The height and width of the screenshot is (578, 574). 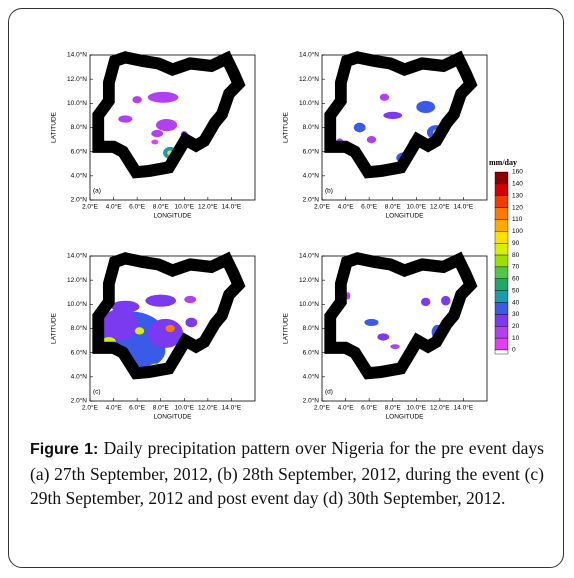 I want to click on caption-label: Figure 1:, so click(x=64, y=449).